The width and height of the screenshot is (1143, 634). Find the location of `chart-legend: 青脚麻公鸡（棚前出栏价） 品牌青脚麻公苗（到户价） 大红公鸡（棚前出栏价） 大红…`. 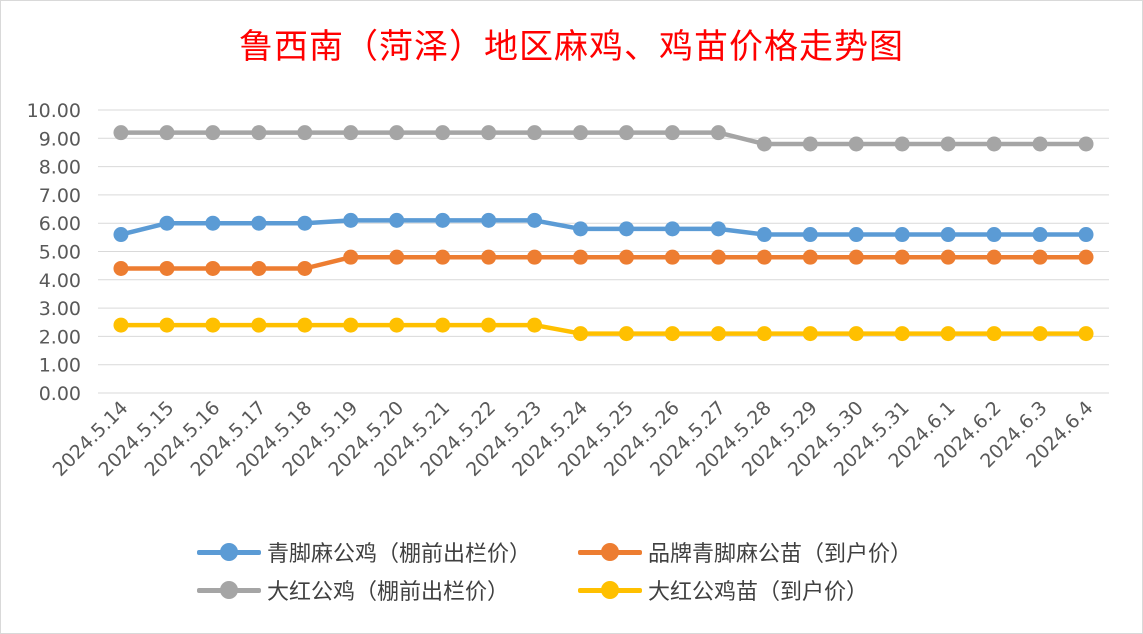

chart-legend: 青脚麻公鸡（棚前出栏价） 品牌青脚麻公苗（到户价） 大红公鸡（棚前出栏价） 大红… is located at coordinates (577, 575).